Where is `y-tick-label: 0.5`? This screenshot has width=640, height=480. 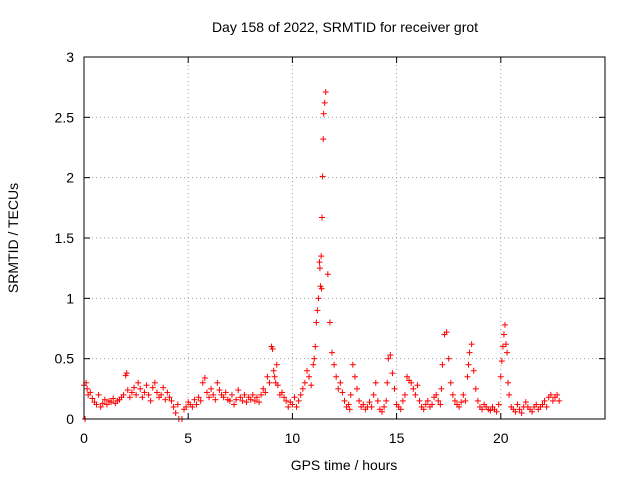 y-tick-label: 0.5 is located at coordinates (65, 359).